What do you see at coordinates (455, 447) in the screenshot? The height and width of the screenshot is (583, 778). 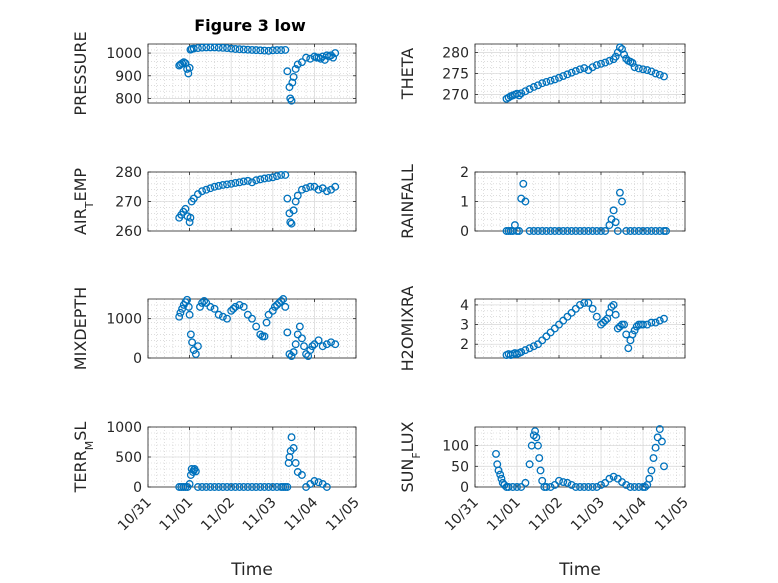 I see `y-tick-label: 100` at bounding box center [455, 447].